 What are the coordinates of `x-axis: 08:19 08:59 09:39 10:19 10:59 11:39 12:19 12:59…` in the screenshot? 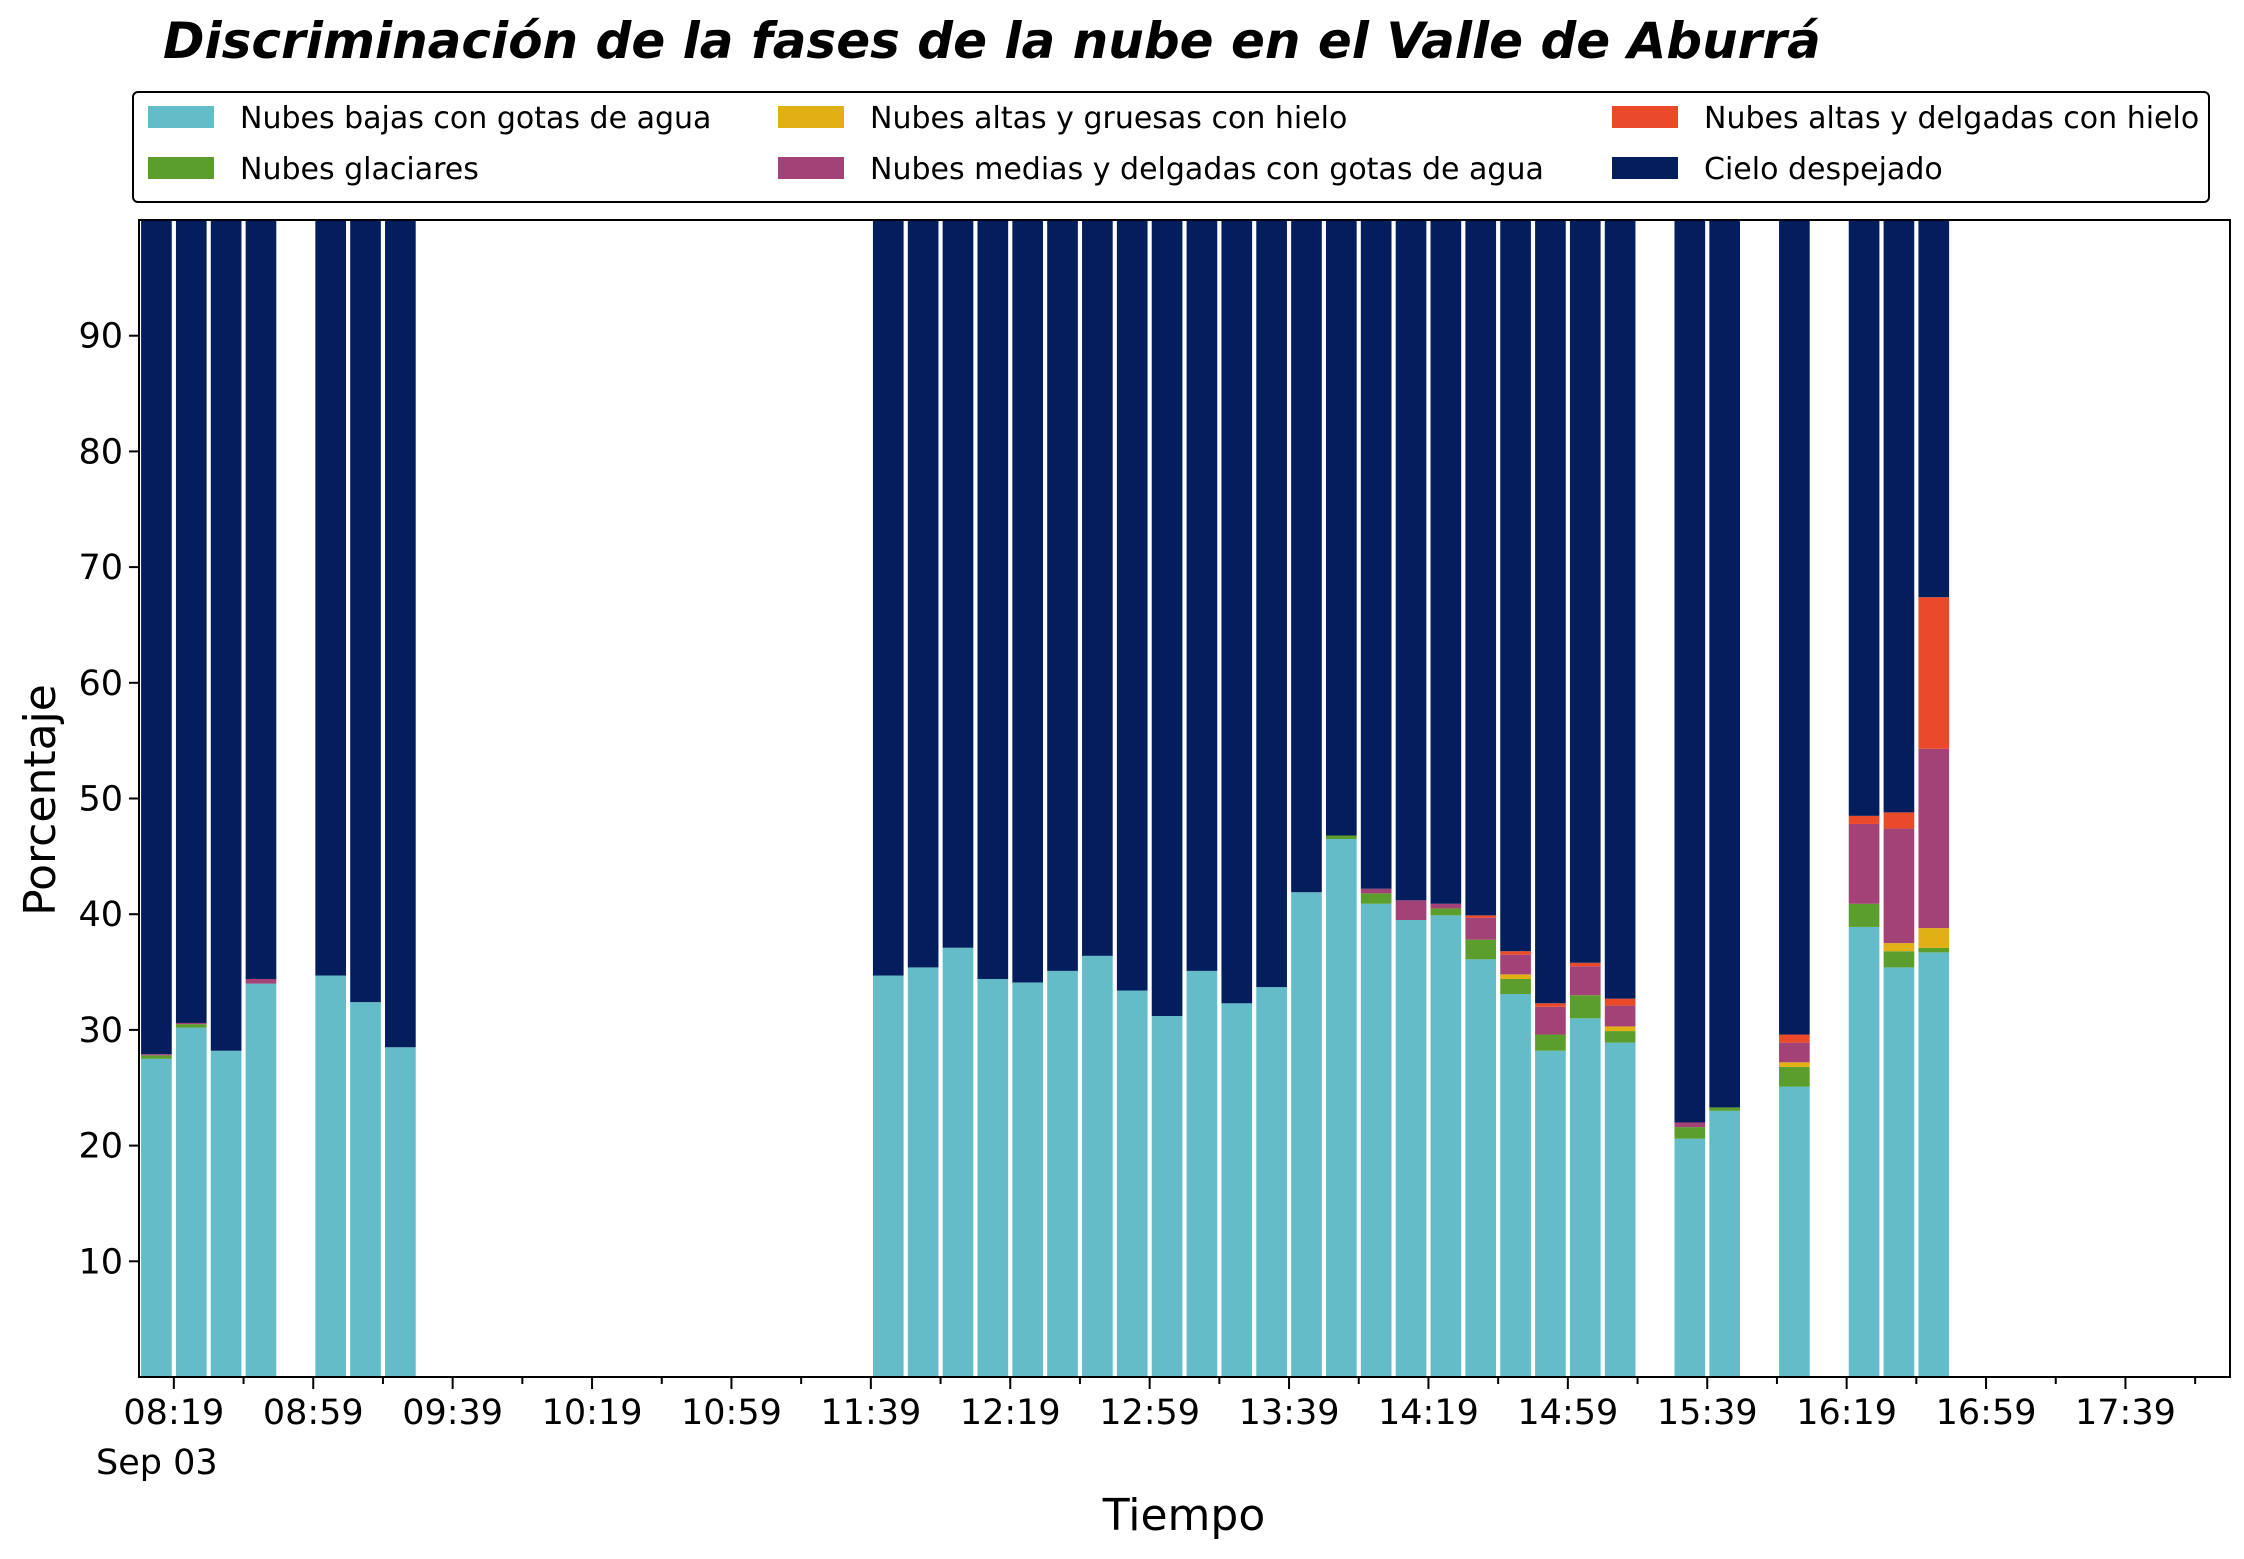 It's located at (1160, 1405).